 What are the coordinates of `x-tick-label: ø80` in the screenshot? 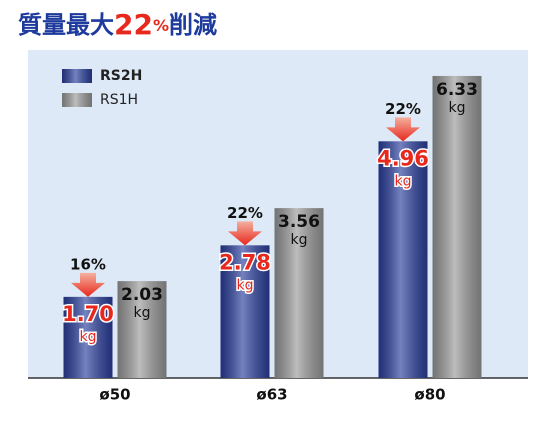 It's located at (429, 395).